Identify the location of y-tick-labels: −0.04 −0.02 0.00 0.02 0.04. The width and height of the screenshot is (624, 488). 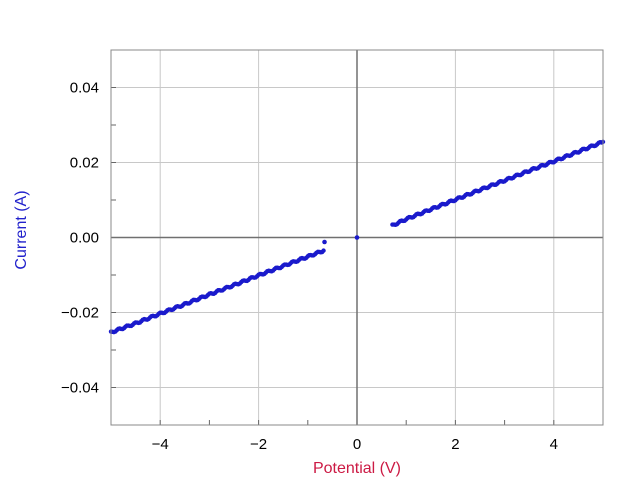
(80, 238).